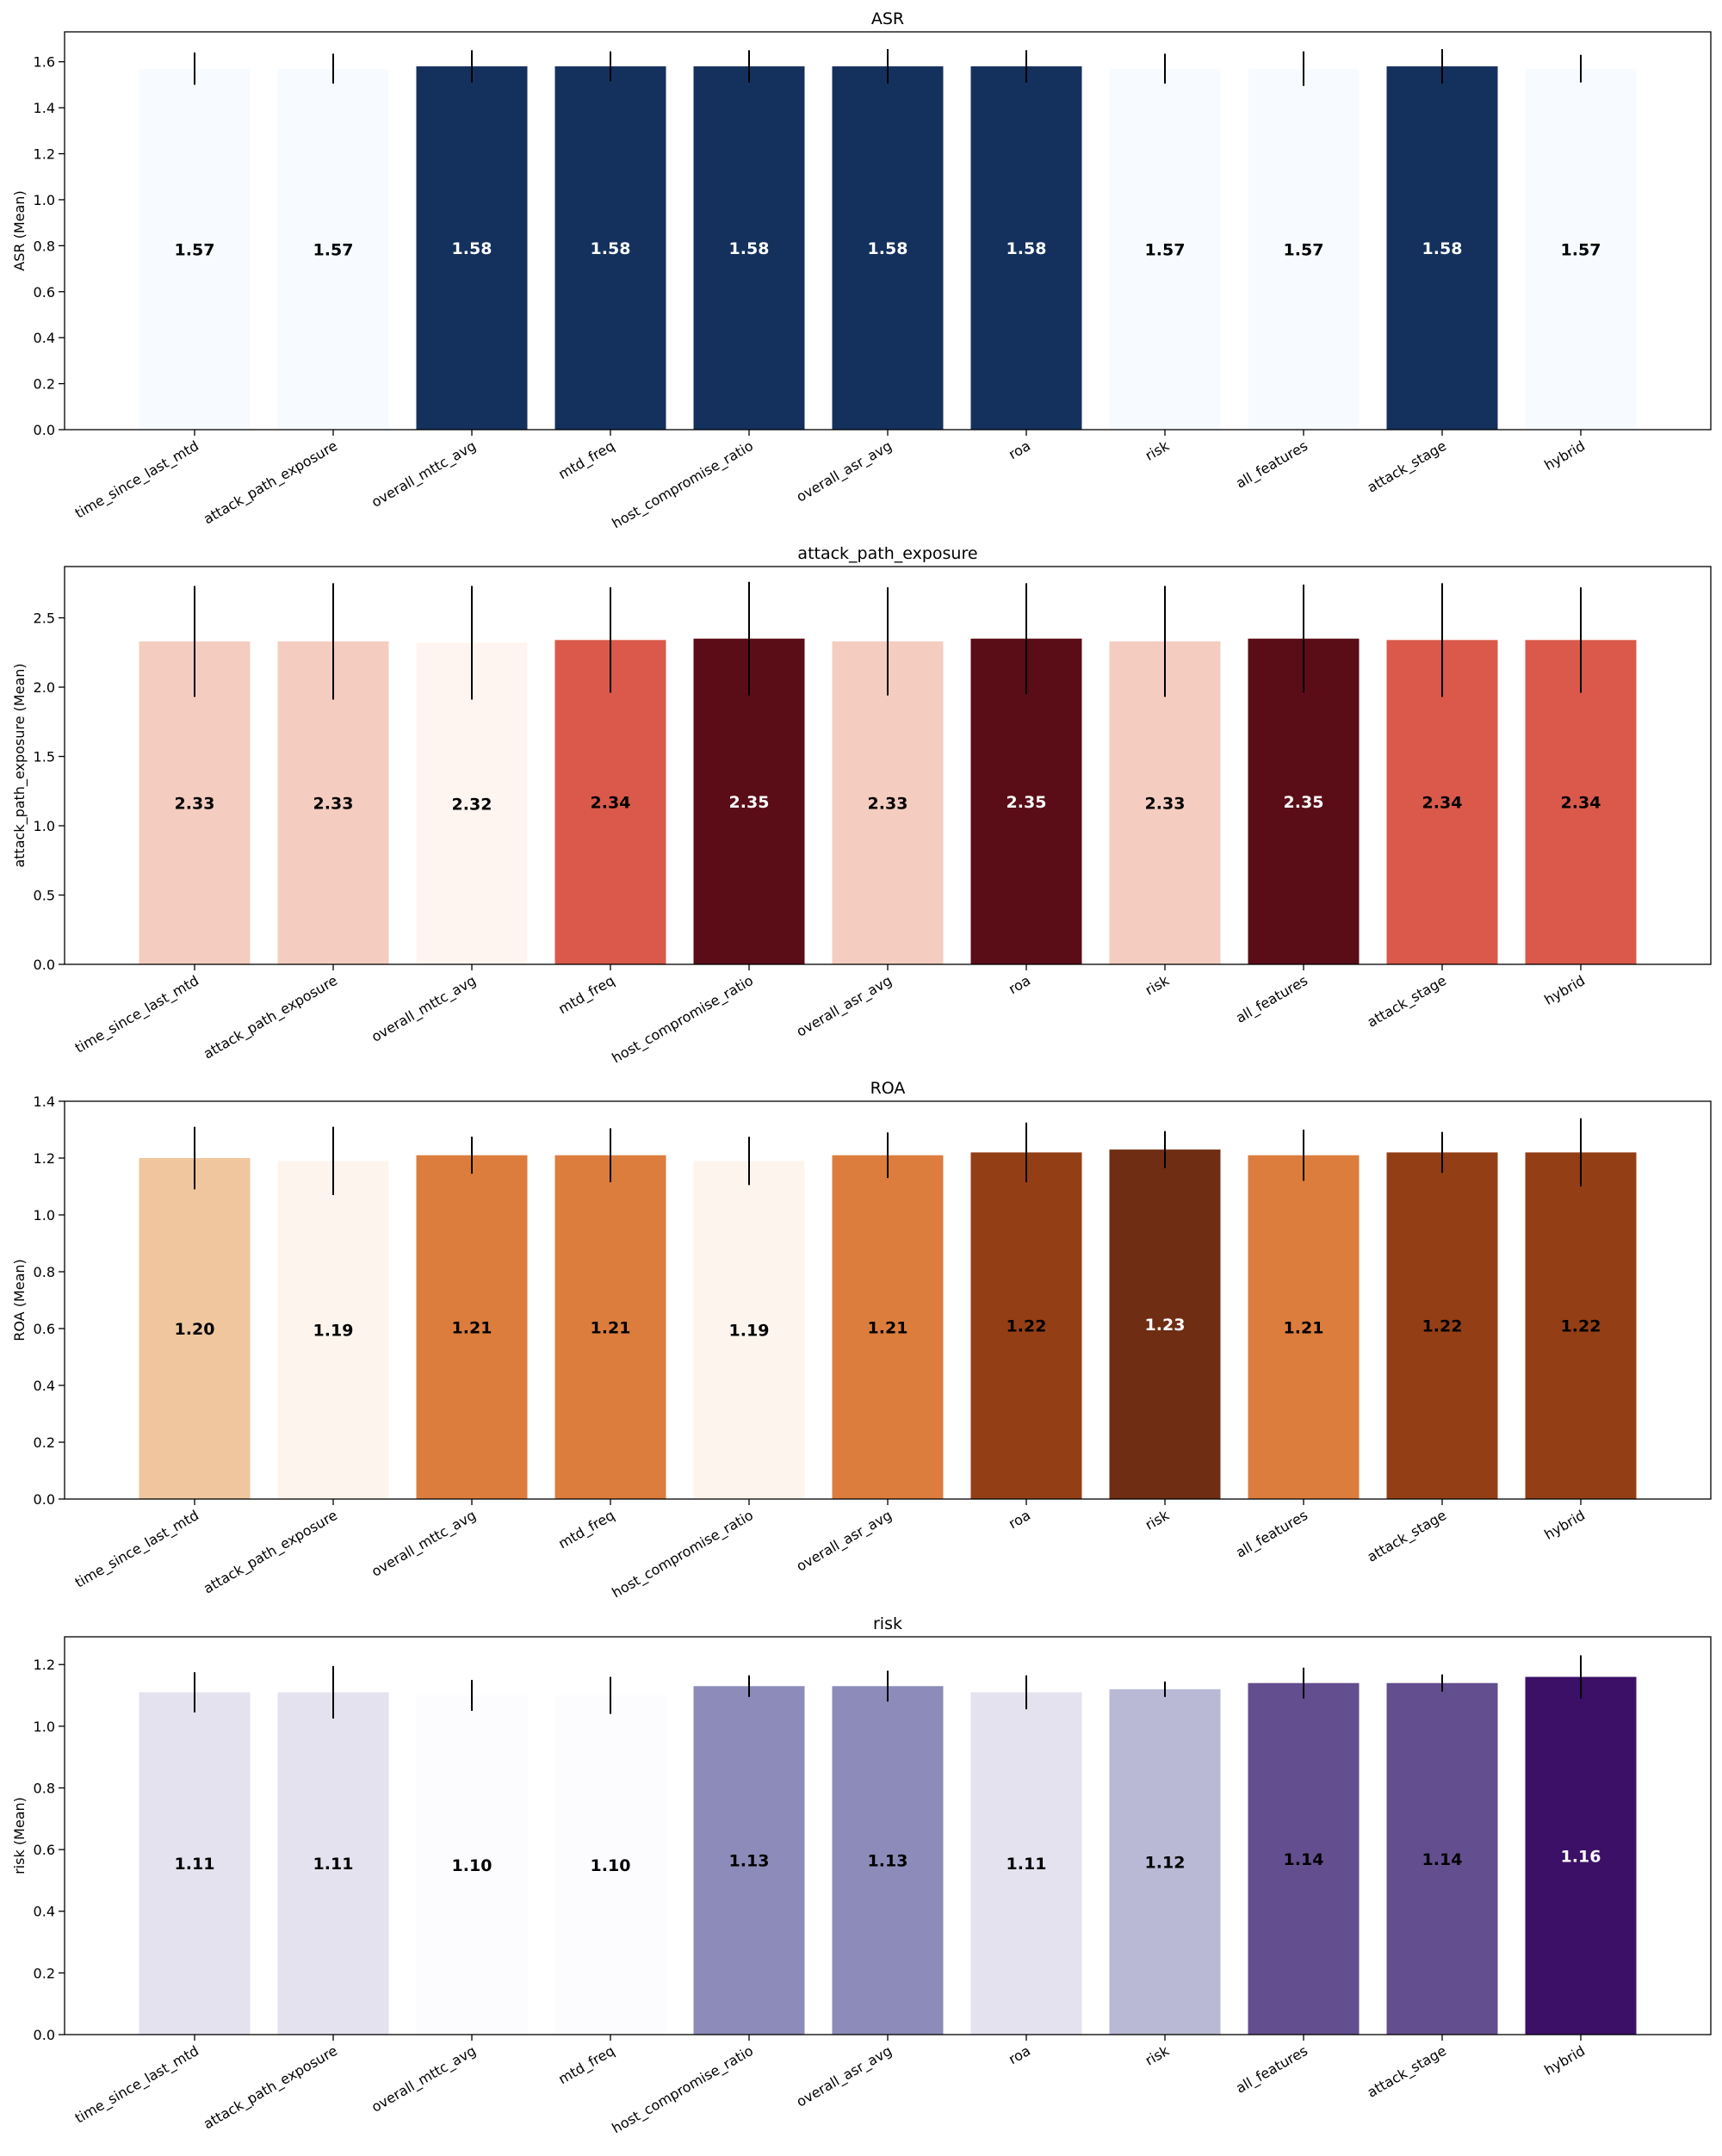  Describe the element at coordinates (44, 1101) in the screenshot. I see `y-tick-label: 1.4` at that location.